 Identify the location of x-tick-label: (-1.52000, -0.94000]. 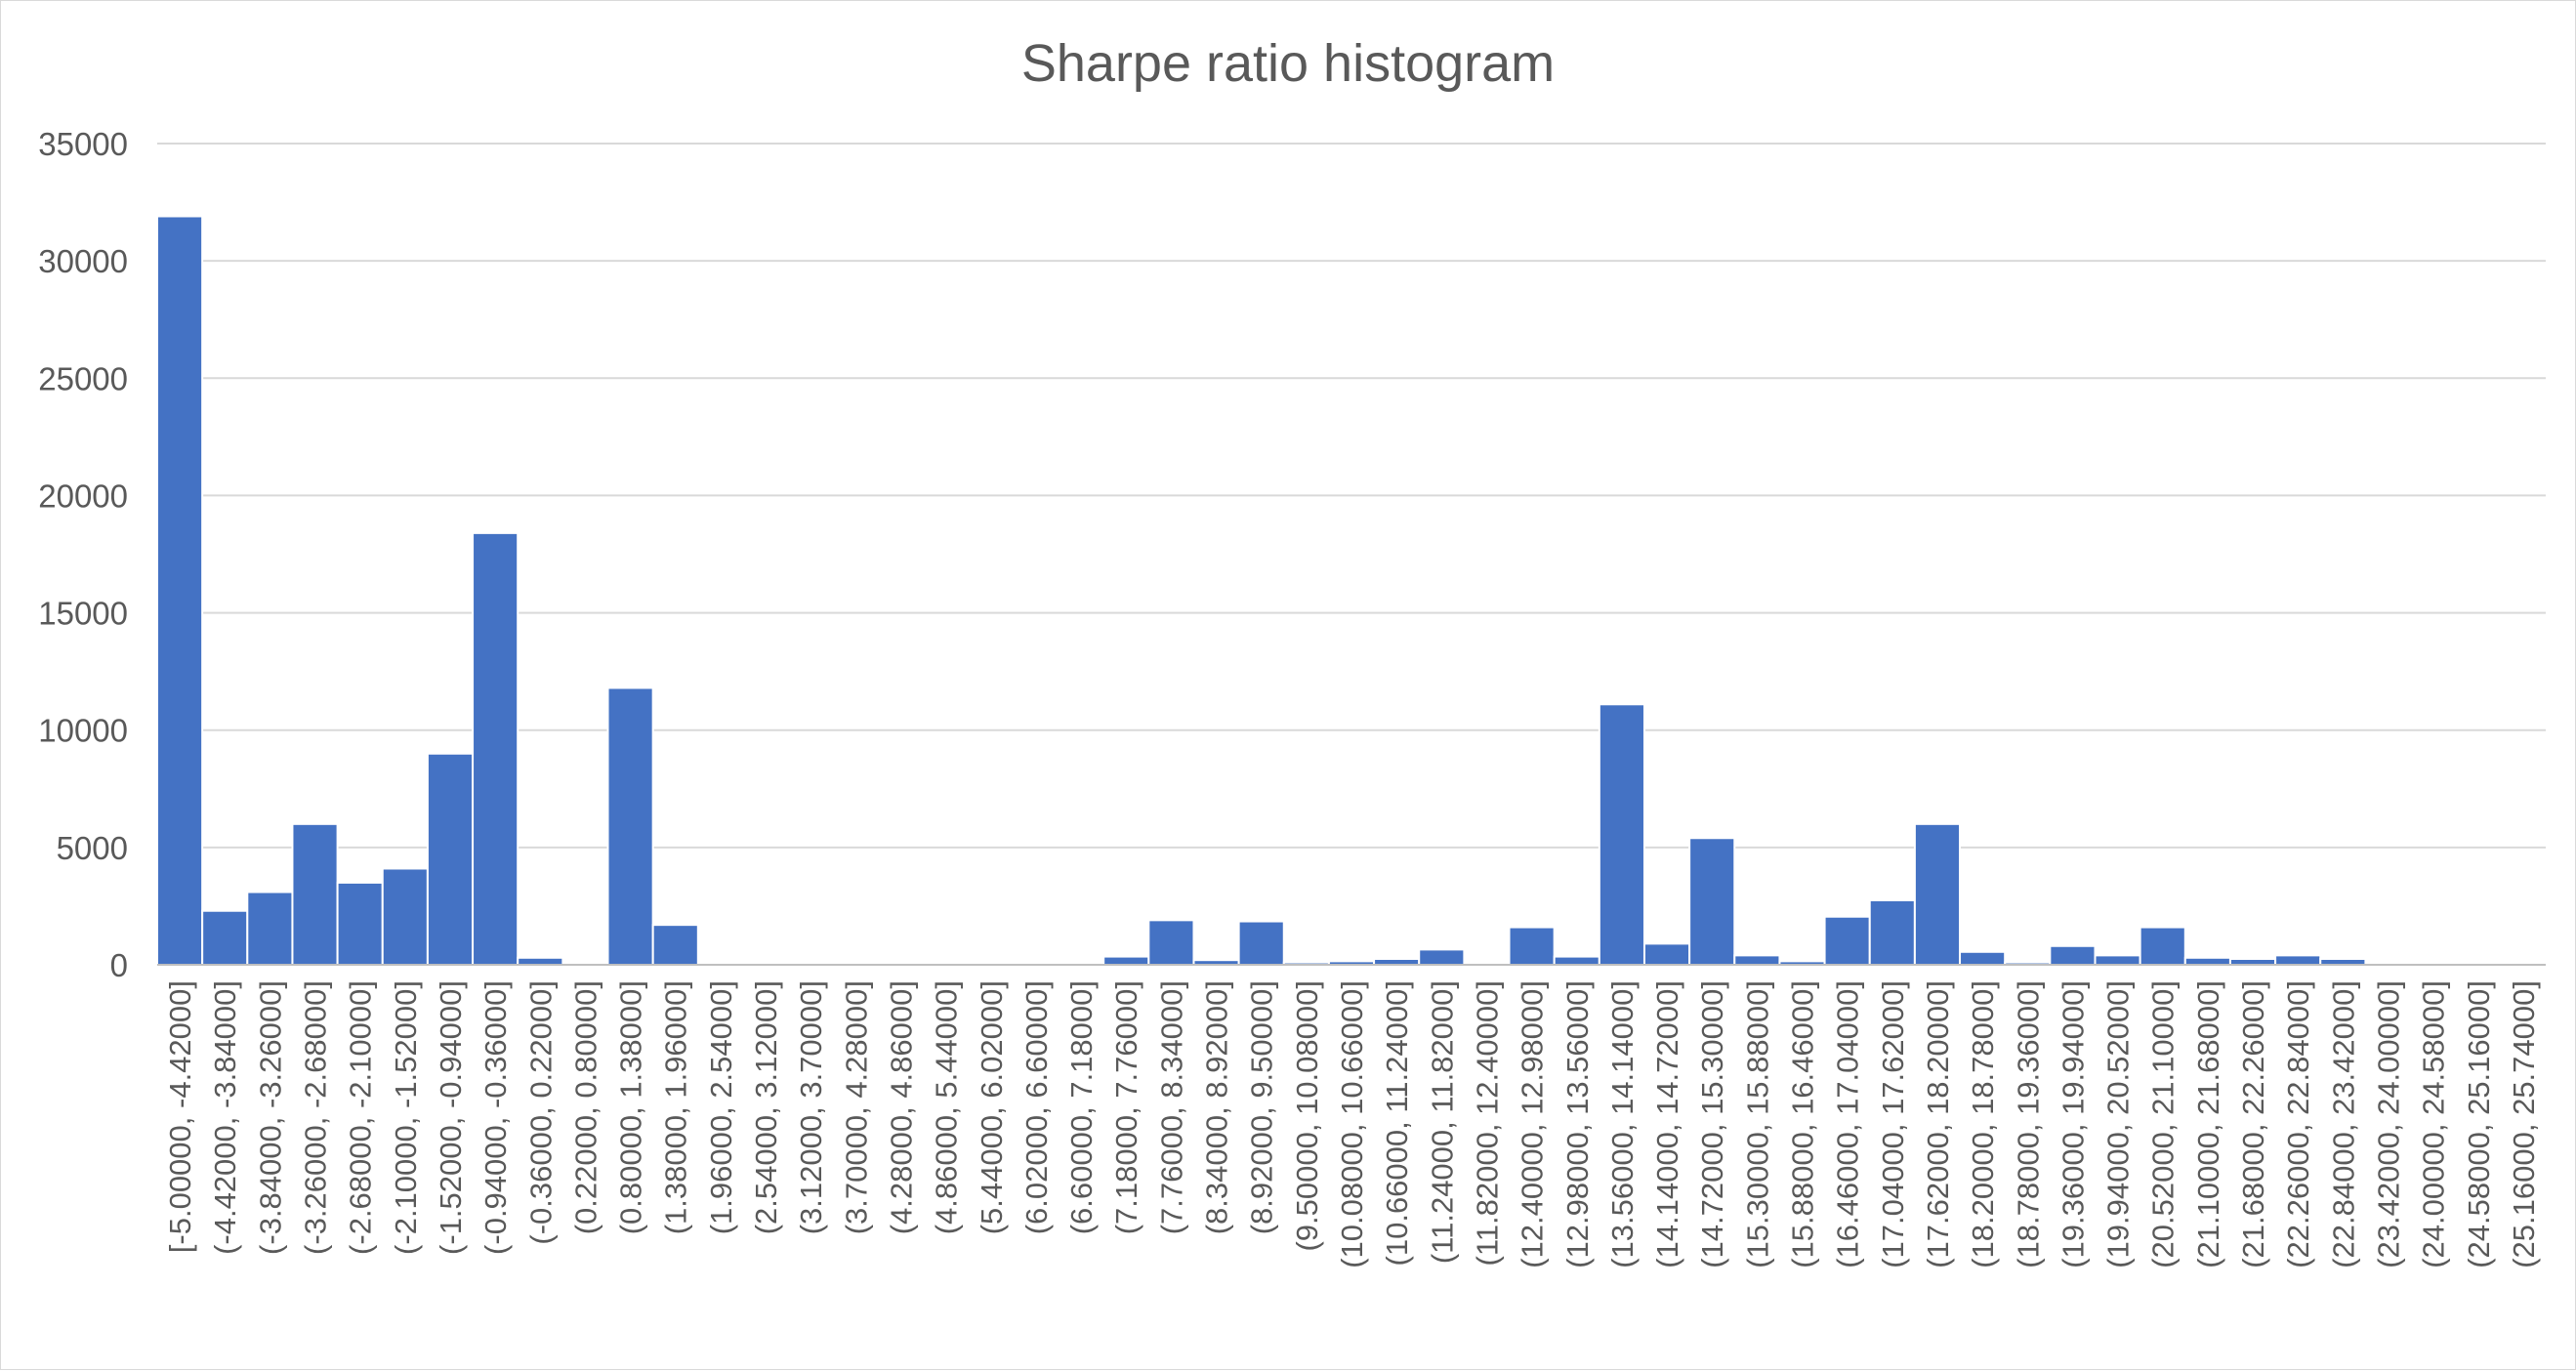
(451, 1117).